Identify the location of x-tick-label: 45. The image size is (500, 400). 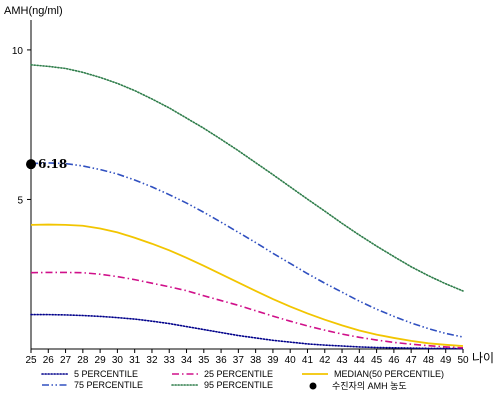
(377, 360).